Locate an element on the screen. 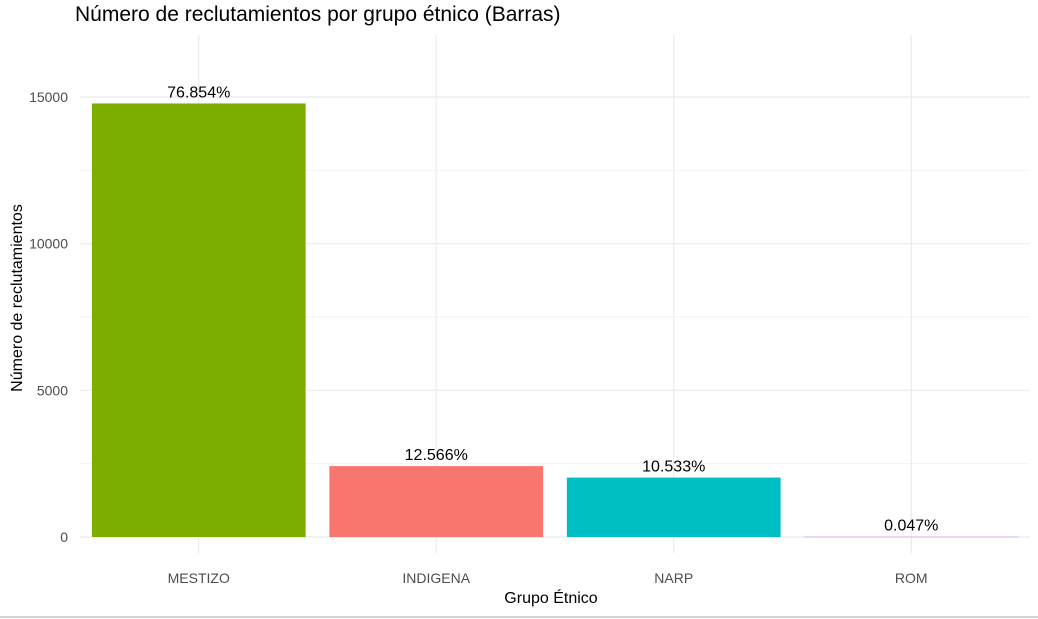 This screenshot has width=1038, height=619. x-axis-tick-labels: MESTIZO INDIGENA NARP ROM is located at coordinates (548, 578).